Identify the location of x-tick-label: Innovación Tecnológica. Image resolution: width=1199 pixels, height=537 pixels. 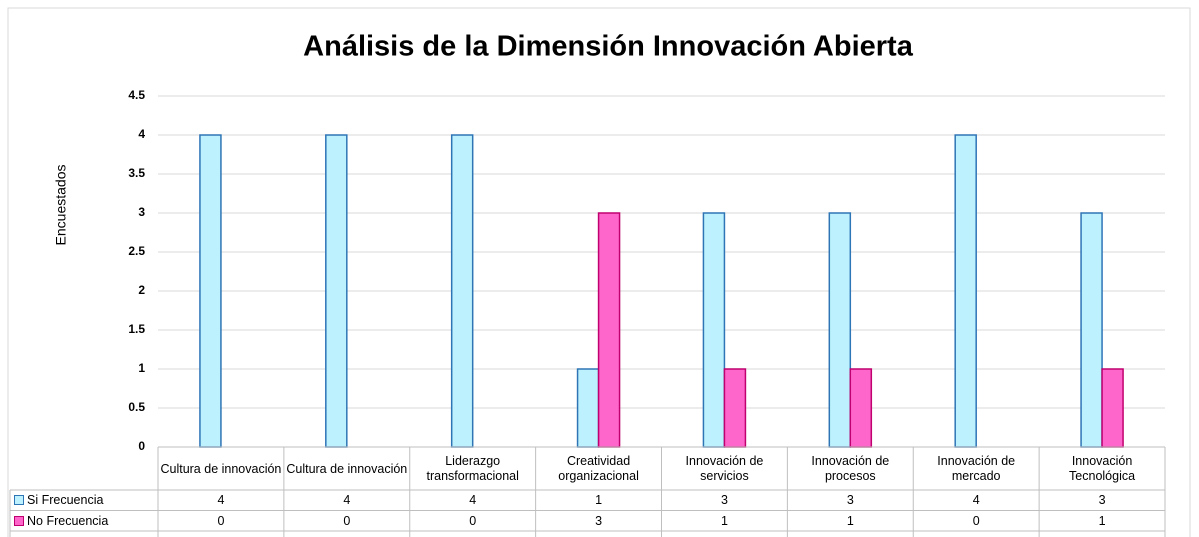
(1102, 468).